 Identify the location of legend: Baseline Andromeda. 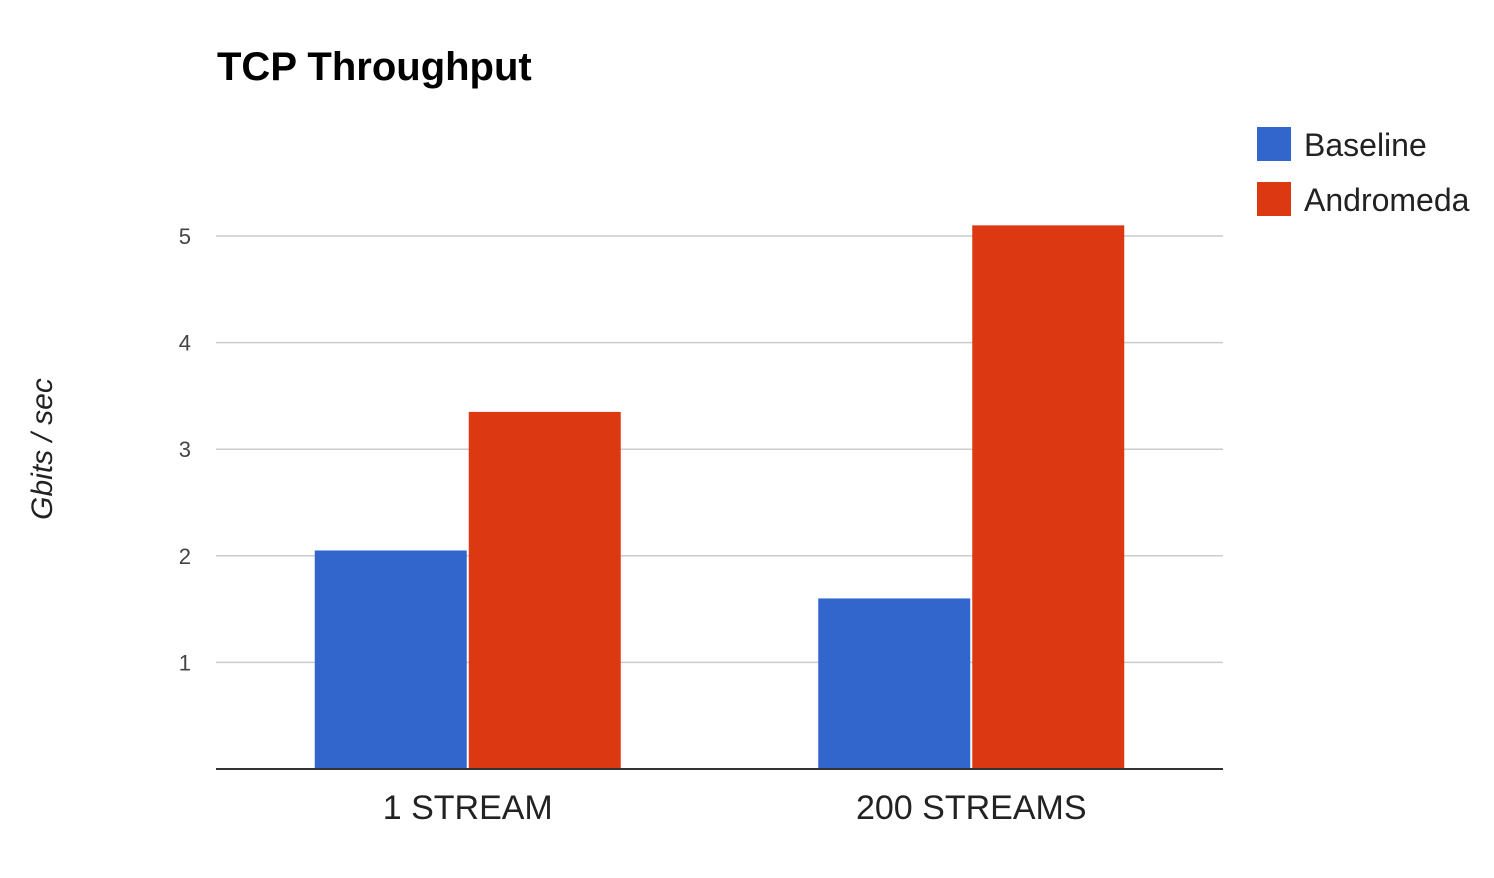
(1363, 172).